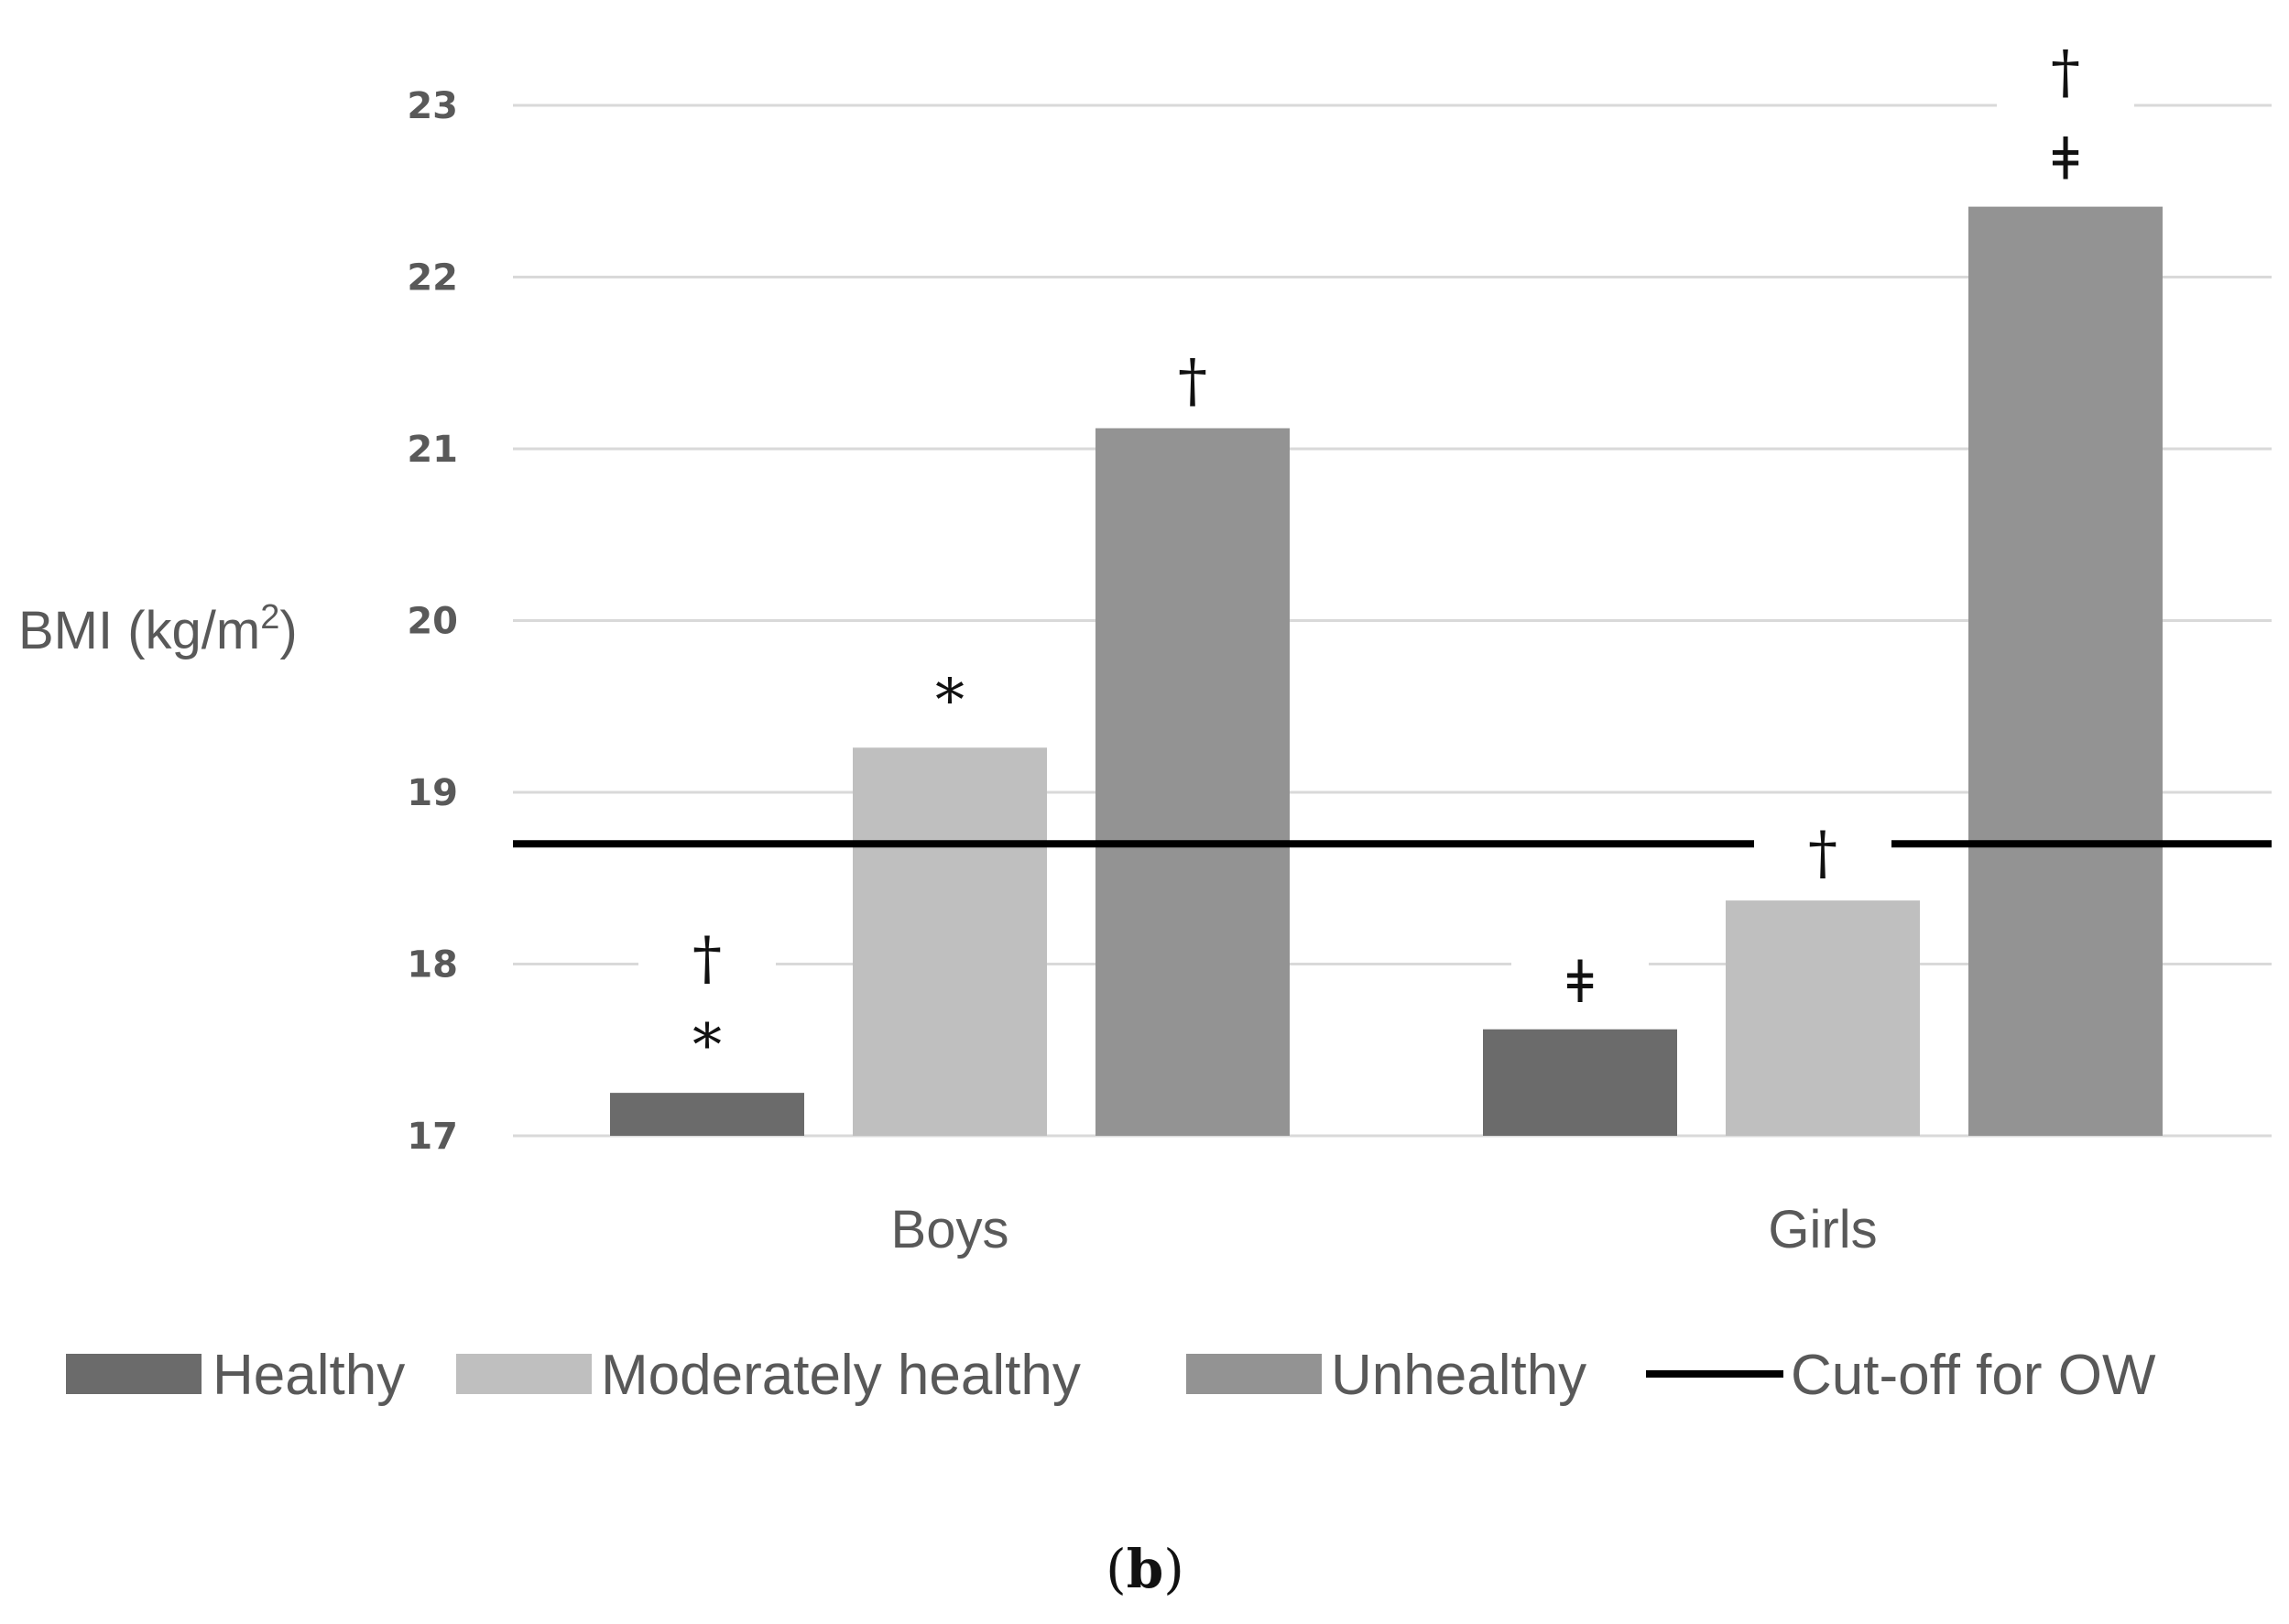 The image size is (2289, 1624). I want to click on legend-swatch-healthy, so click(134, 1374).